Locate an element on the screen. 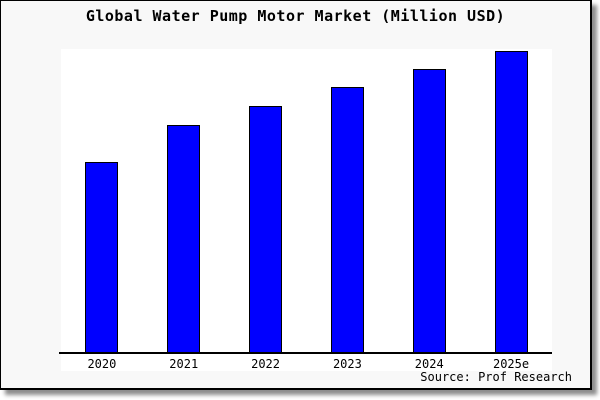  bar-slot-2024 is located at coordinates (429, 211).